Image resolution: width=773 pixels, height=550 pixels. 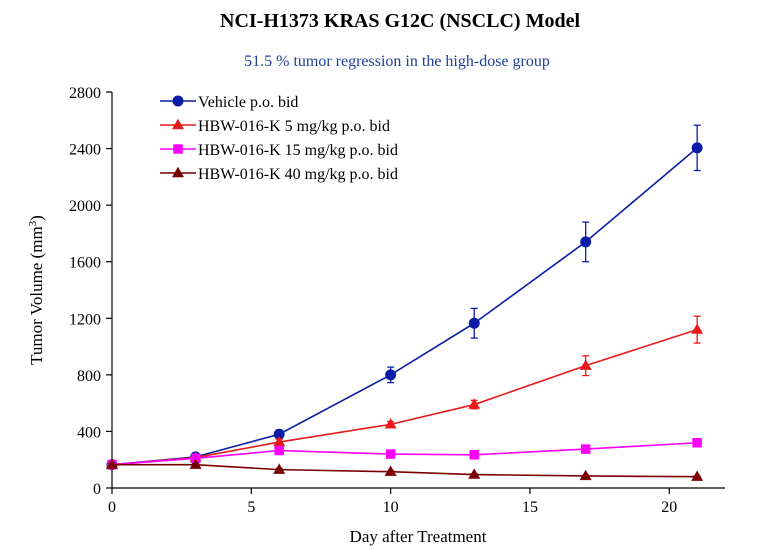 What do you see at coordinates (36, 295) in the screenshot?
I see `y-axis-label-main: Tumor Volume (mm` at bounding box center [36, 295].